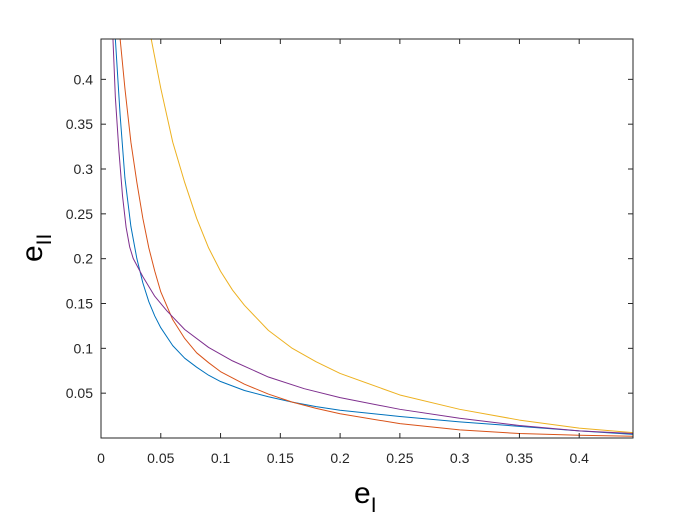 The image size is (700, 525). What do you see at coordinates (84, 169) in the screenshot?
I see `y-tick-label: 0.3` at bounding box center [84, 169].